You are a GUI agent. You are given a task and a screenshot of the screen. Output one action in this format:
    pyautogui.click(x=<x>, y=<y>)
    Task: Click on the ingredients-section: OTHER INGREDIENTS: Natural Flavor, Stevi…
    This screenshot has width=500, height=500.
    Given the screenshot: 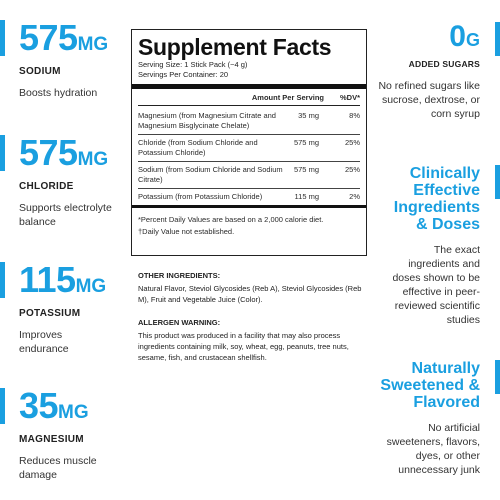 What is the action you would take?
    pyautogui.click(x=256, y=322)
    